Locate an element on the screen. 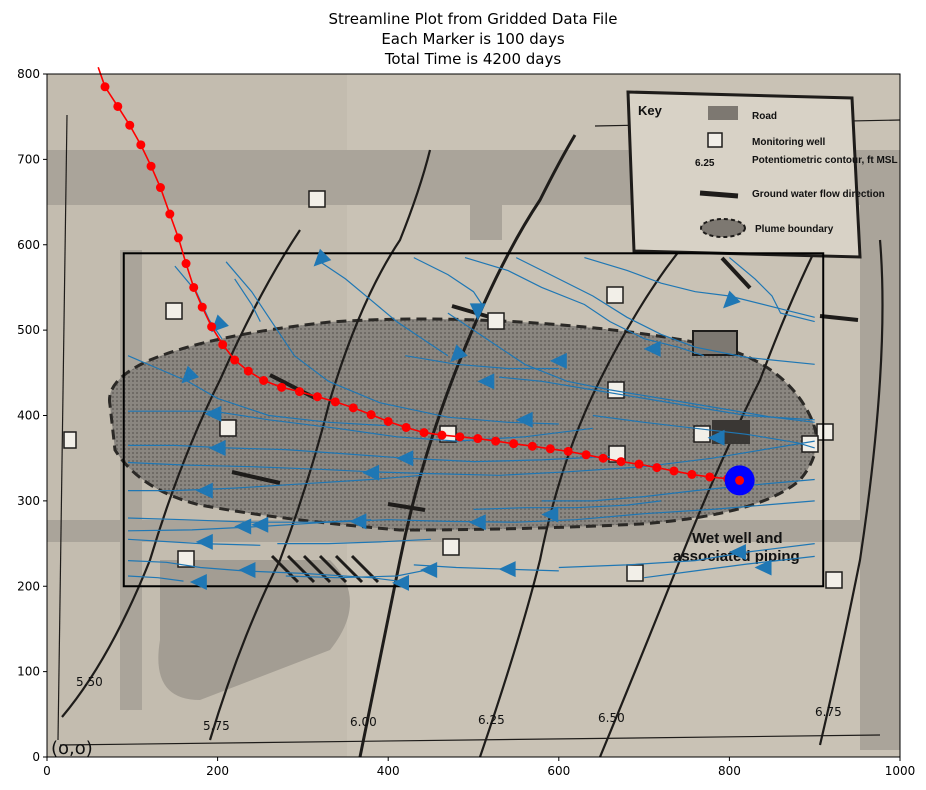  source-point is located at coordinates (739, 480).